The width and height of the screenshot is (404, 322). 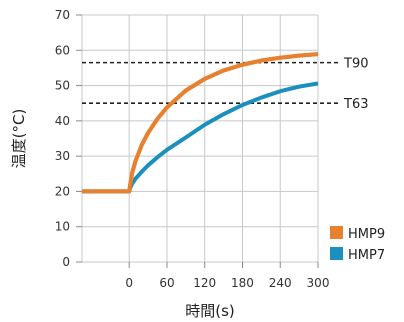 I want to click on legend-swatch-hmp9, so click(x=336, y=232).